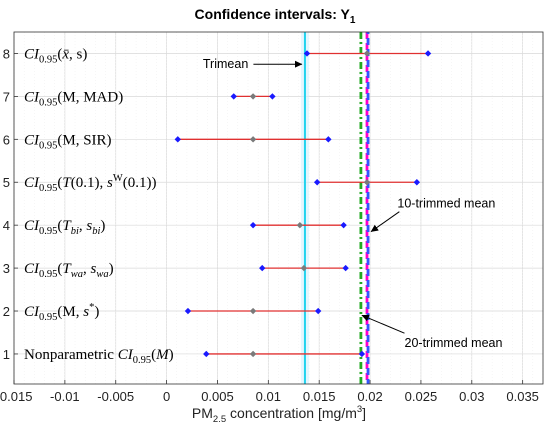 This screenshot has width=550, height=438. I want to click on y-tick-label: 3, so click(6, 268).